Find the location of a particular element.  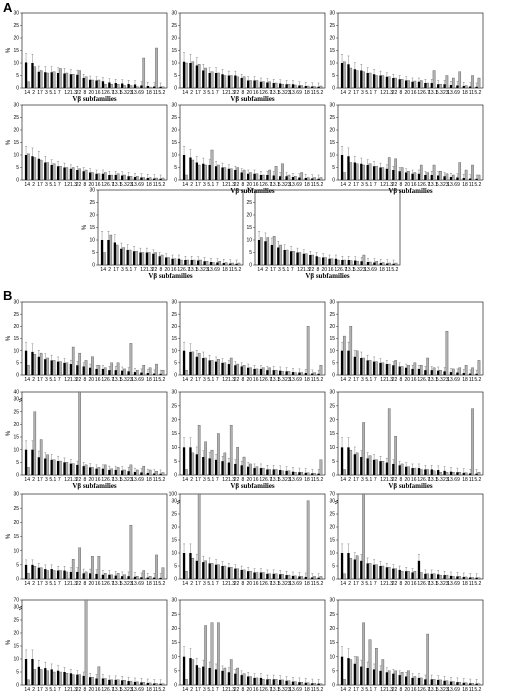

x-tick-label: 7 is located at coordinates (217, 185).